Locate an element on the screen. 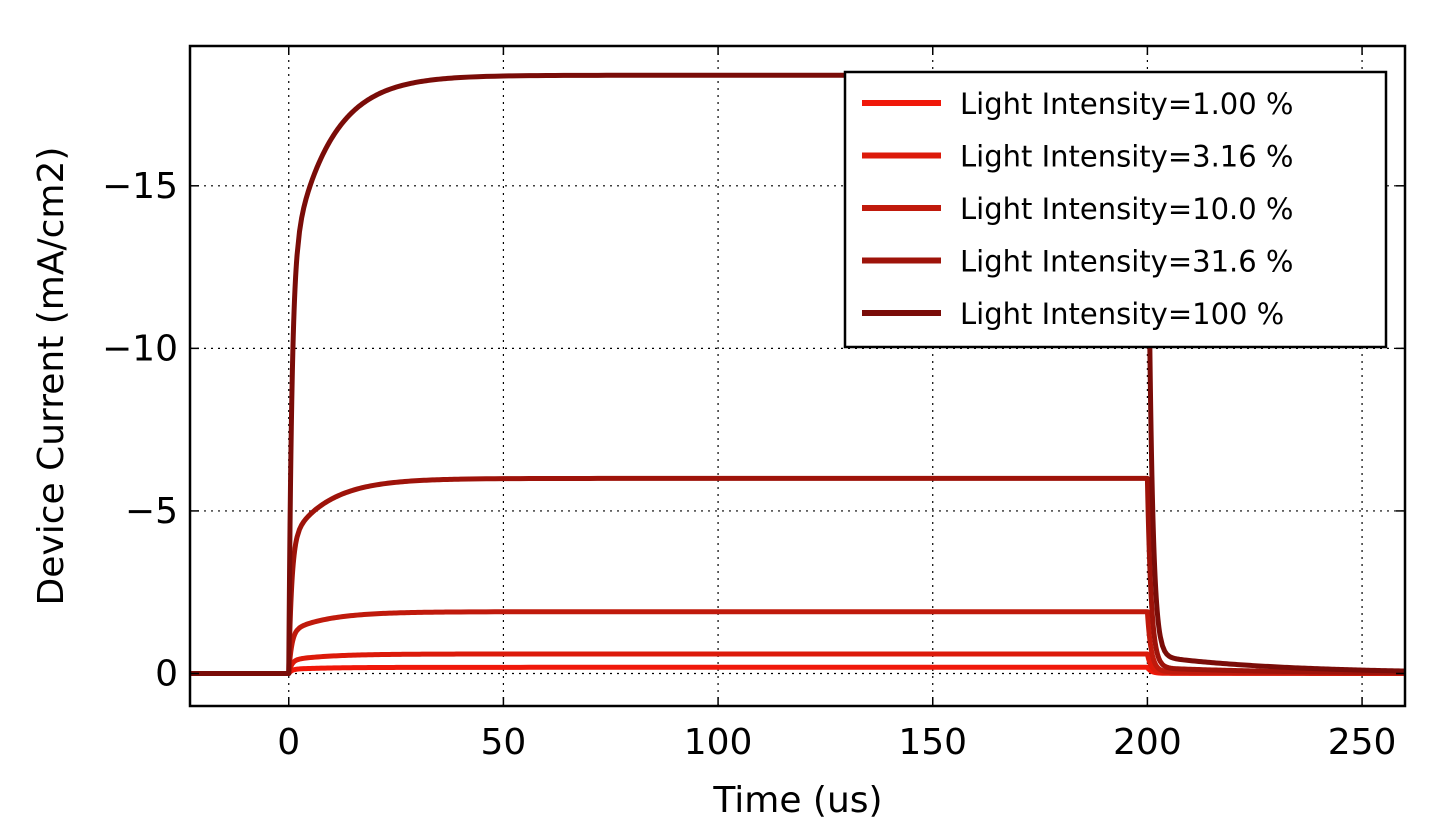 This screenshot has height=837, width=1447. legend-label: Light Intensity=3.16 % is located at coordinates (1126, 157).